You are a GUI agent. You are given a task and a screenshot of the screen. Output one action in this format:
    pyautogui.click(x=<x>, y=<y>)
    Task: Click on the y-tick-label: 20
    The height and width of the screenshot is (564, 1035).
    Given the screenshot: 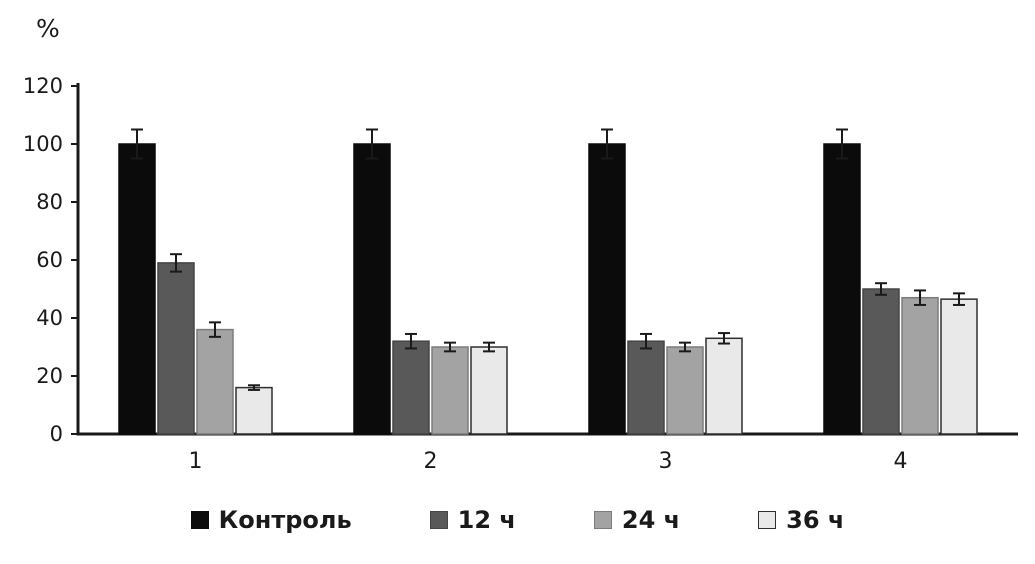 What is the action you would take?
    pyautogui.click(x=49, y=376)
    